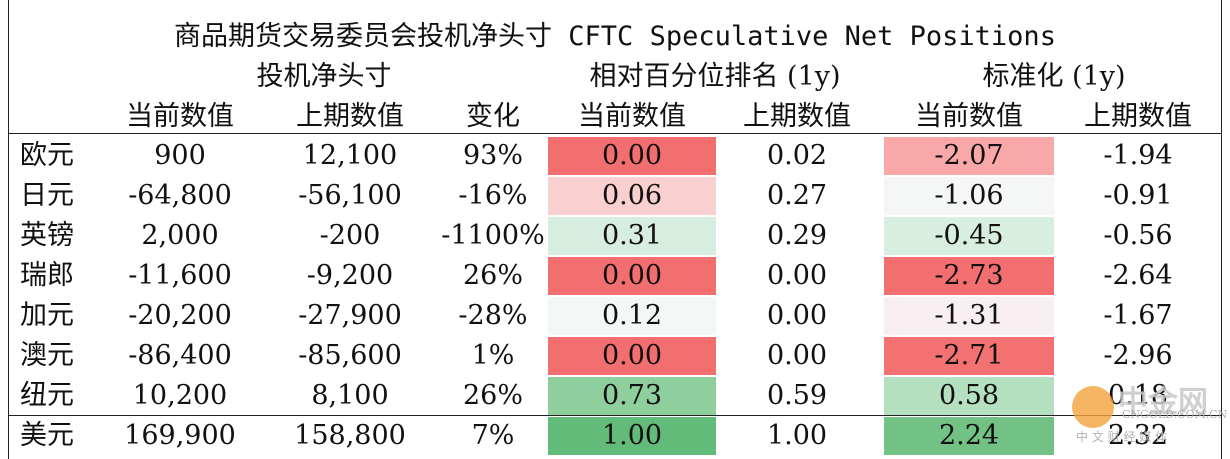 This screenshot has height=459, width=1230. I want to click on cell: -1.31, so click(969, 315).